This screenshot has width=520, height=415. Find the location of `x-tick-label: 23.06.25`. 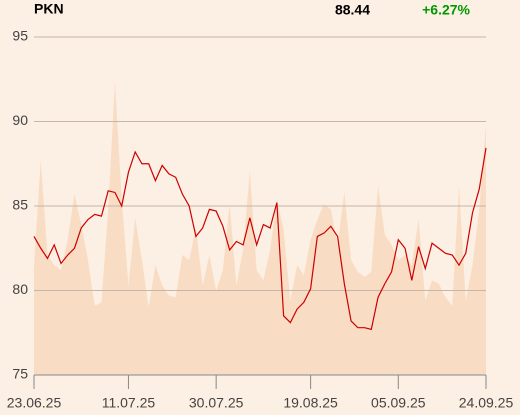

x-tick-label: 23.06.25 is located at coordinates (34, 403).